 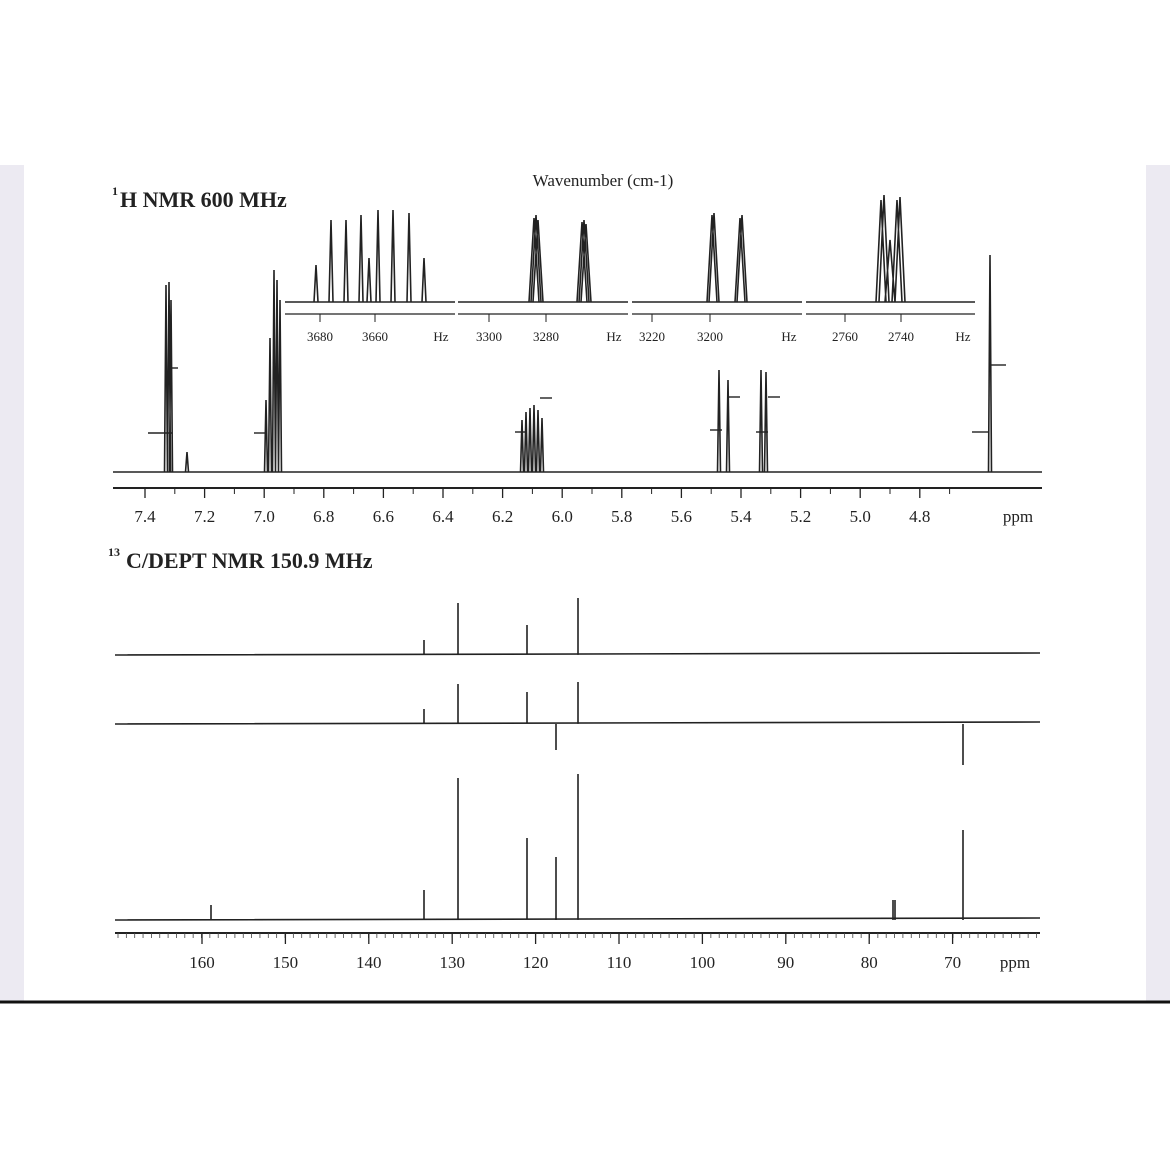 What do you see at coordinates (785, 962) in the screenshot?
I see `axis-tick-label: 90` at bounding box center [785, 962].